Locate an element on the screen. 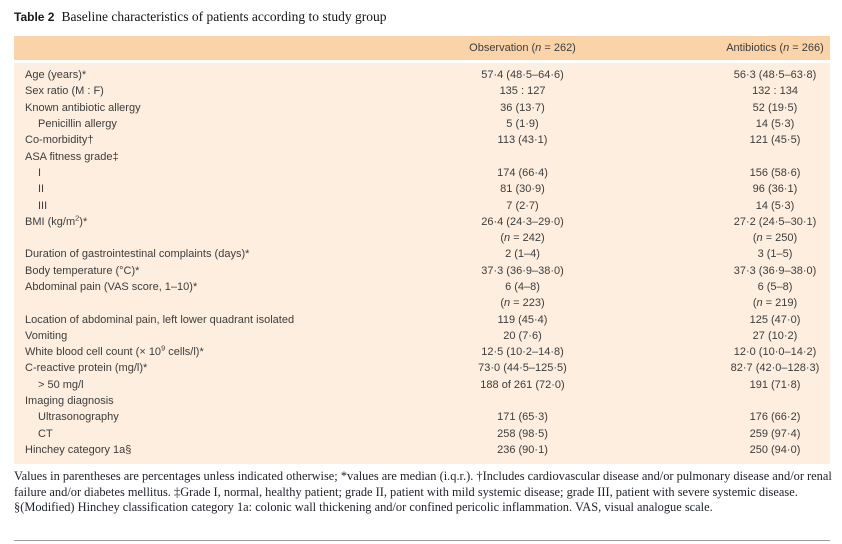 This screenshot has height=544, width=842. antibiotics-value: 125 (47·0) is located at coordinates (775, 319).